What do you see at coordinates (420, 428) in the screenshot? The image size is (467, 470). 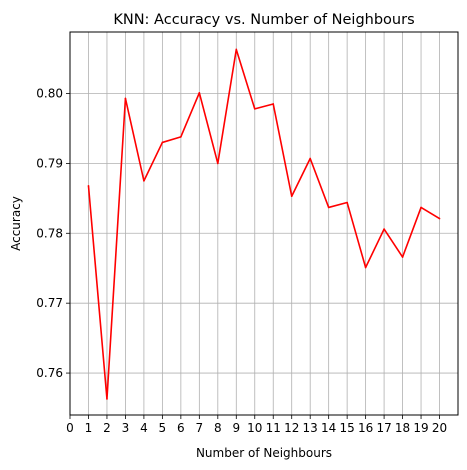 I see `x-tick-label: 19` at bounding box center [420, 428].